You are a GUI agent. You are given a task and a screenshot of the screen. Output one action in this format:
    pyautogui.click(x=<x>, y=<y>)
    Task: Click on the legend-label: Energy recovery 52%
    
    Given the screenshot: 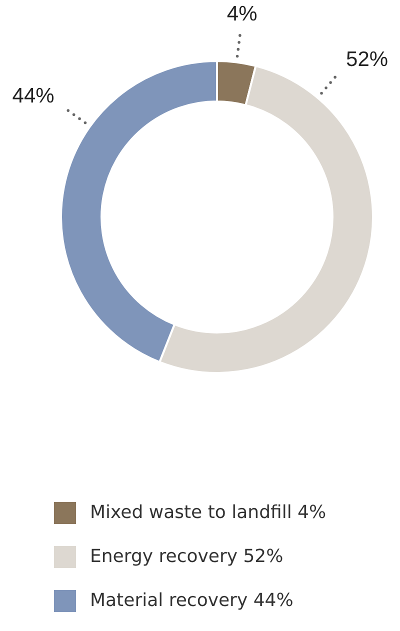 What is the action you would take?
    pyautogui.click(x=187, y=557)
    